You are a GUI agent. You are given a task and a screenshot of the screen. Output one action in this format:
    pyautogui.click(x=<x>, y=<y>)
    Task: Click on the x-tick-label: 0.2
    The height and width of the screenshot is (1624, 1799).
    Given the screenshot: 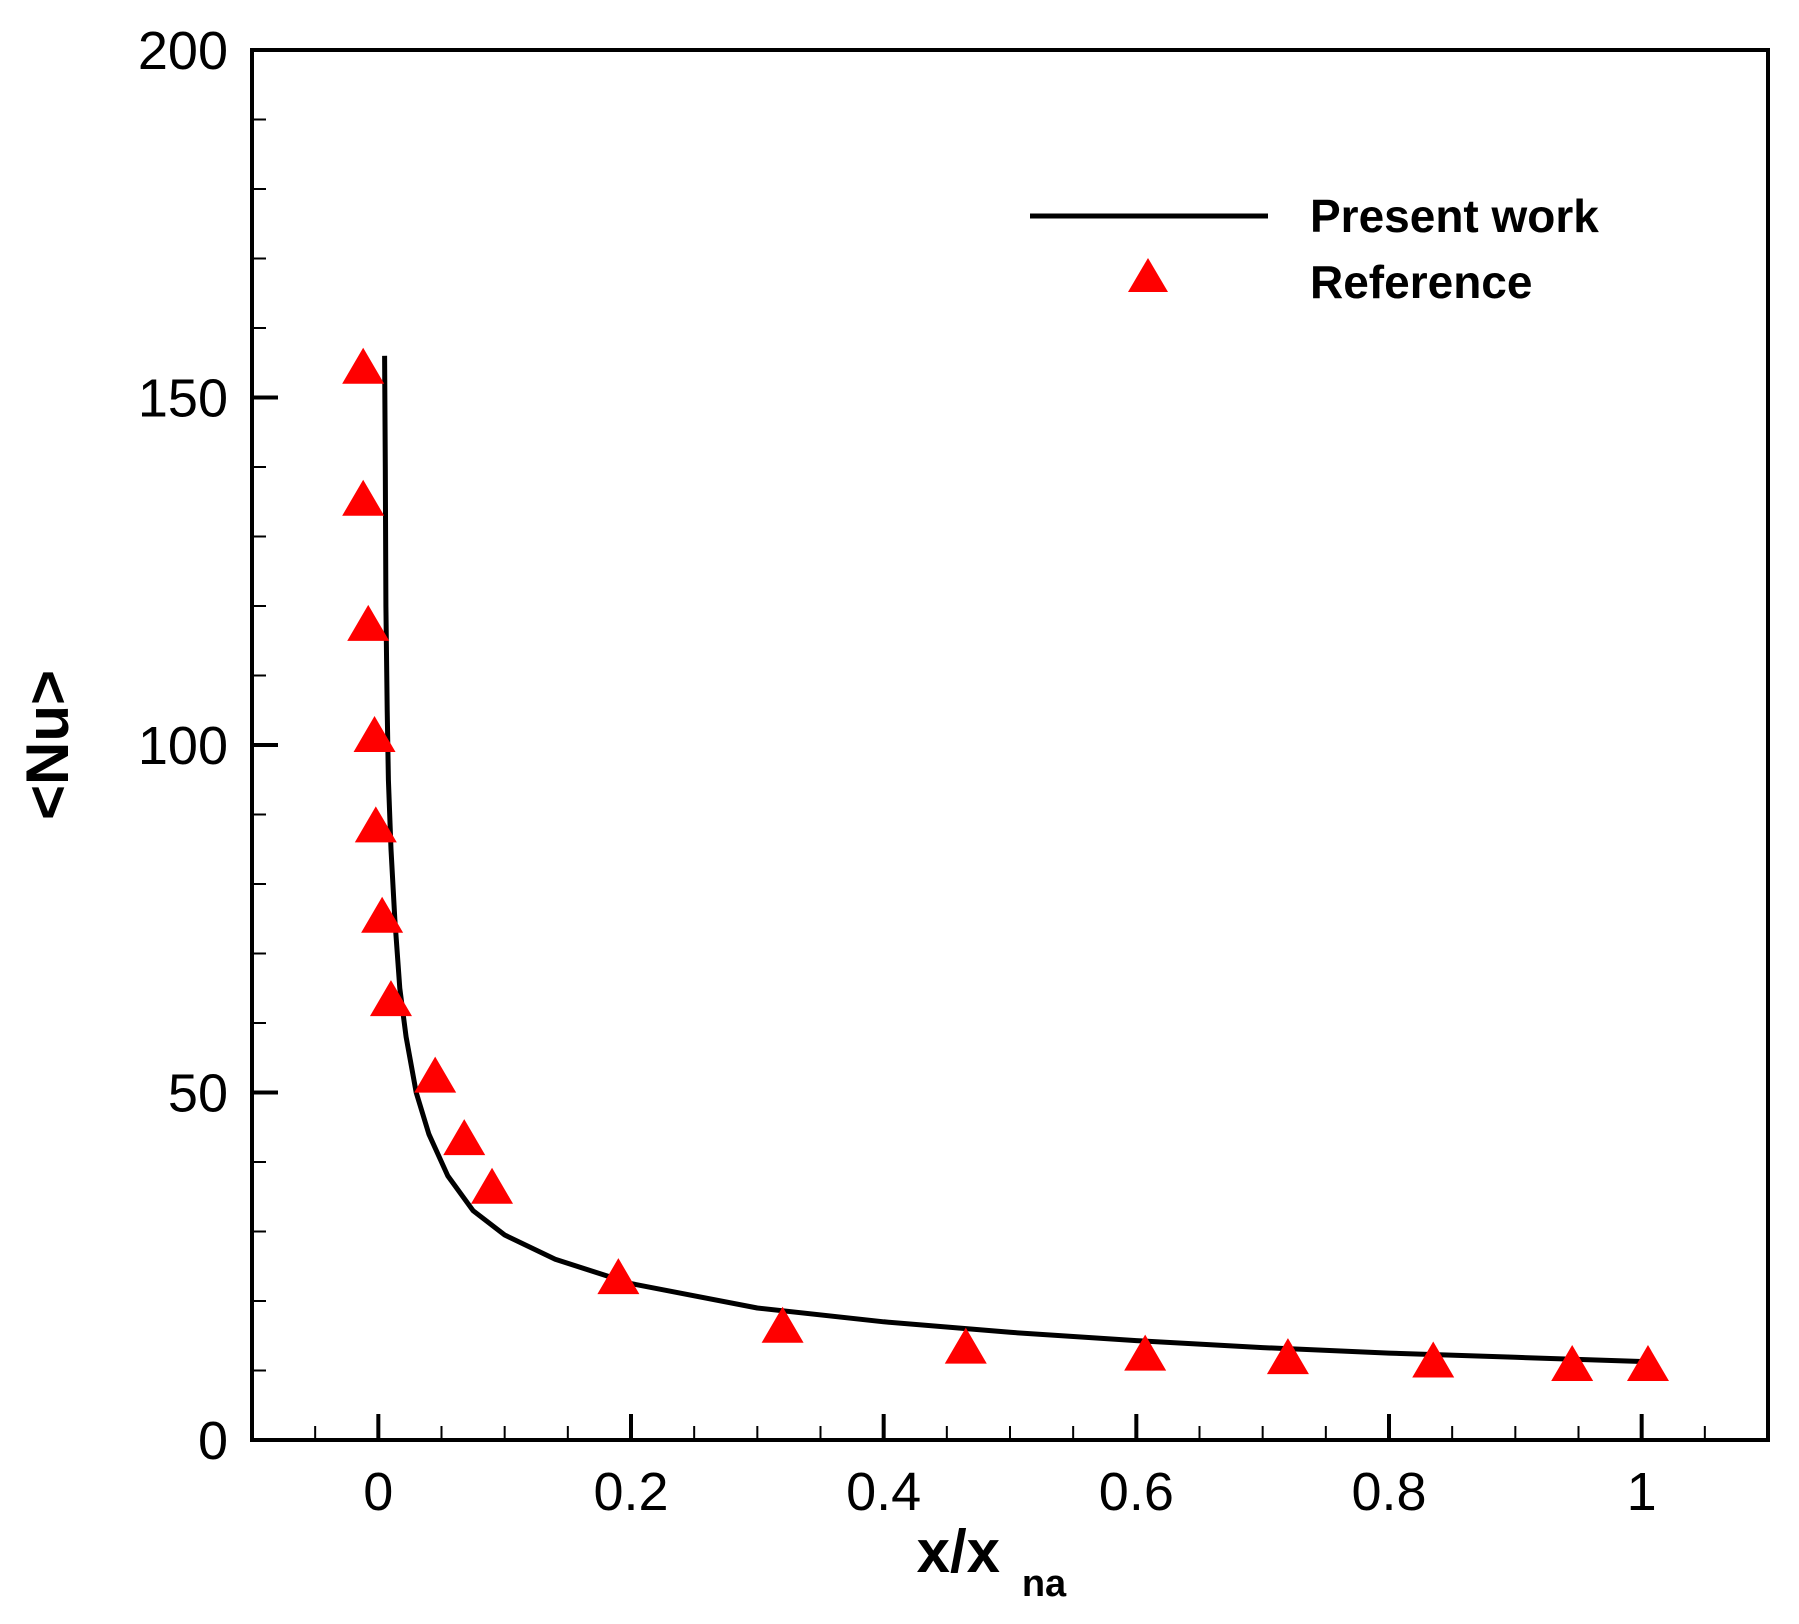 What is the action you would take?
    pyautogui.click(x=630, y=1492)
    